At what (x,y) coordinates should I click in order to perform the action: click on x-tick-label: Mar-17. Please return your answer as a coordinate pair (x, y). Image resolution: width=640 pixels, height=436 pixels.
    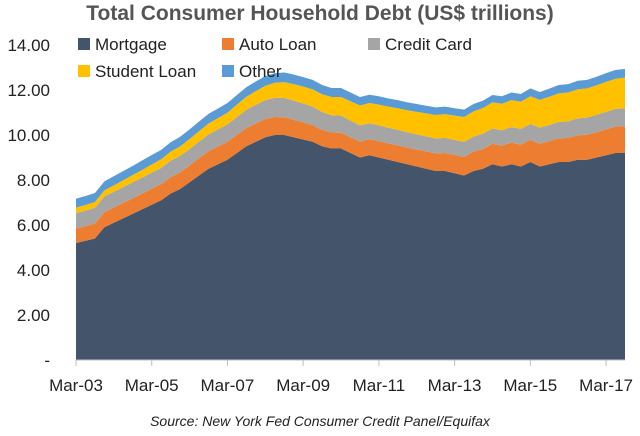
    Looking at the image, I should click on (606, 385).